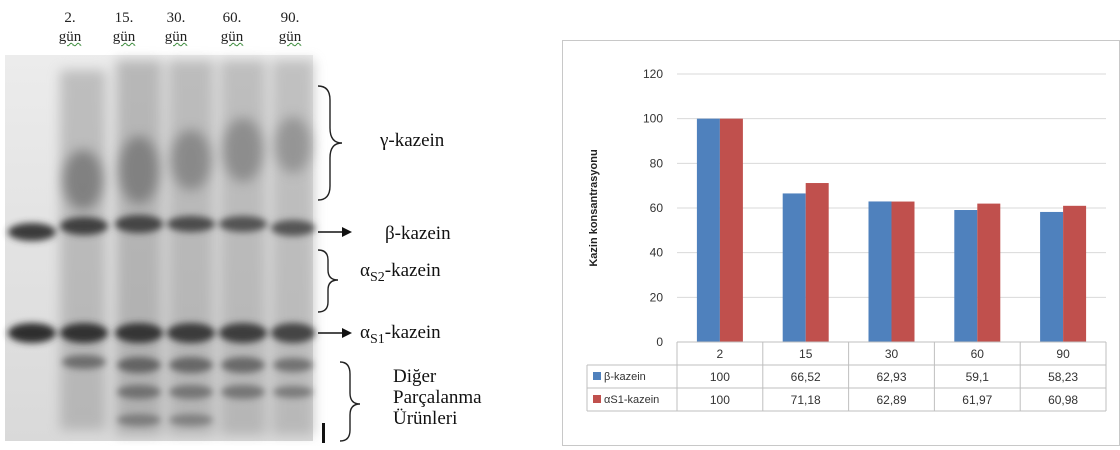 This screenshot has width=1120, height=450. Describe the element at coordinates (891, 377) in the screenshot. I see `data-label: 62,93` at that location.